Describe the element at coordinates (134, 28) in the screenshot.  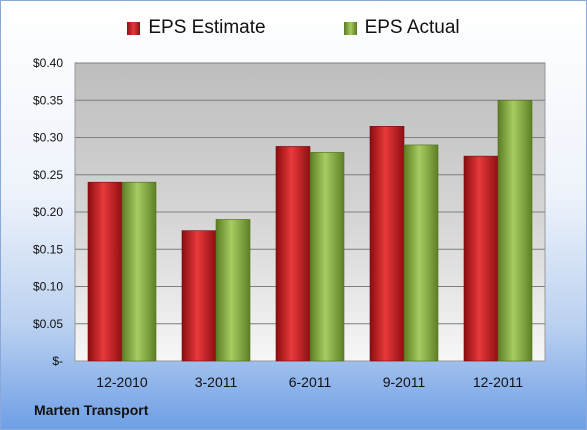
I see `legend-swatch-estimate` at that location.